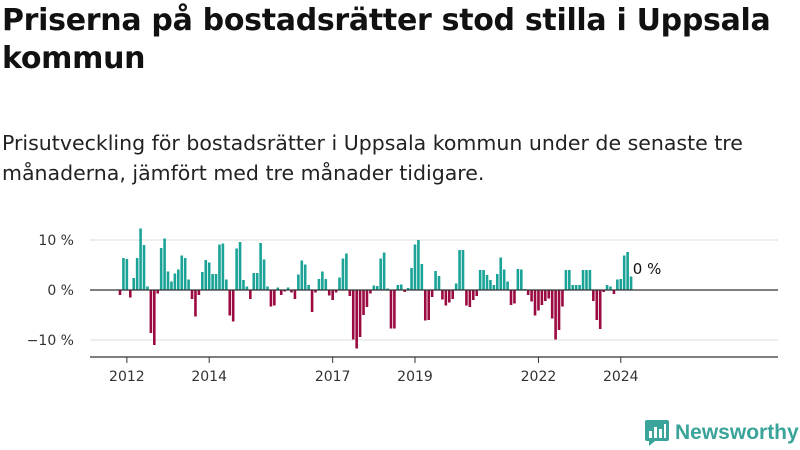  What do you see at coordinates (621, 377) in the screenshot?
I see `x-tick-label: 2024` at bounding box center [621, 377].